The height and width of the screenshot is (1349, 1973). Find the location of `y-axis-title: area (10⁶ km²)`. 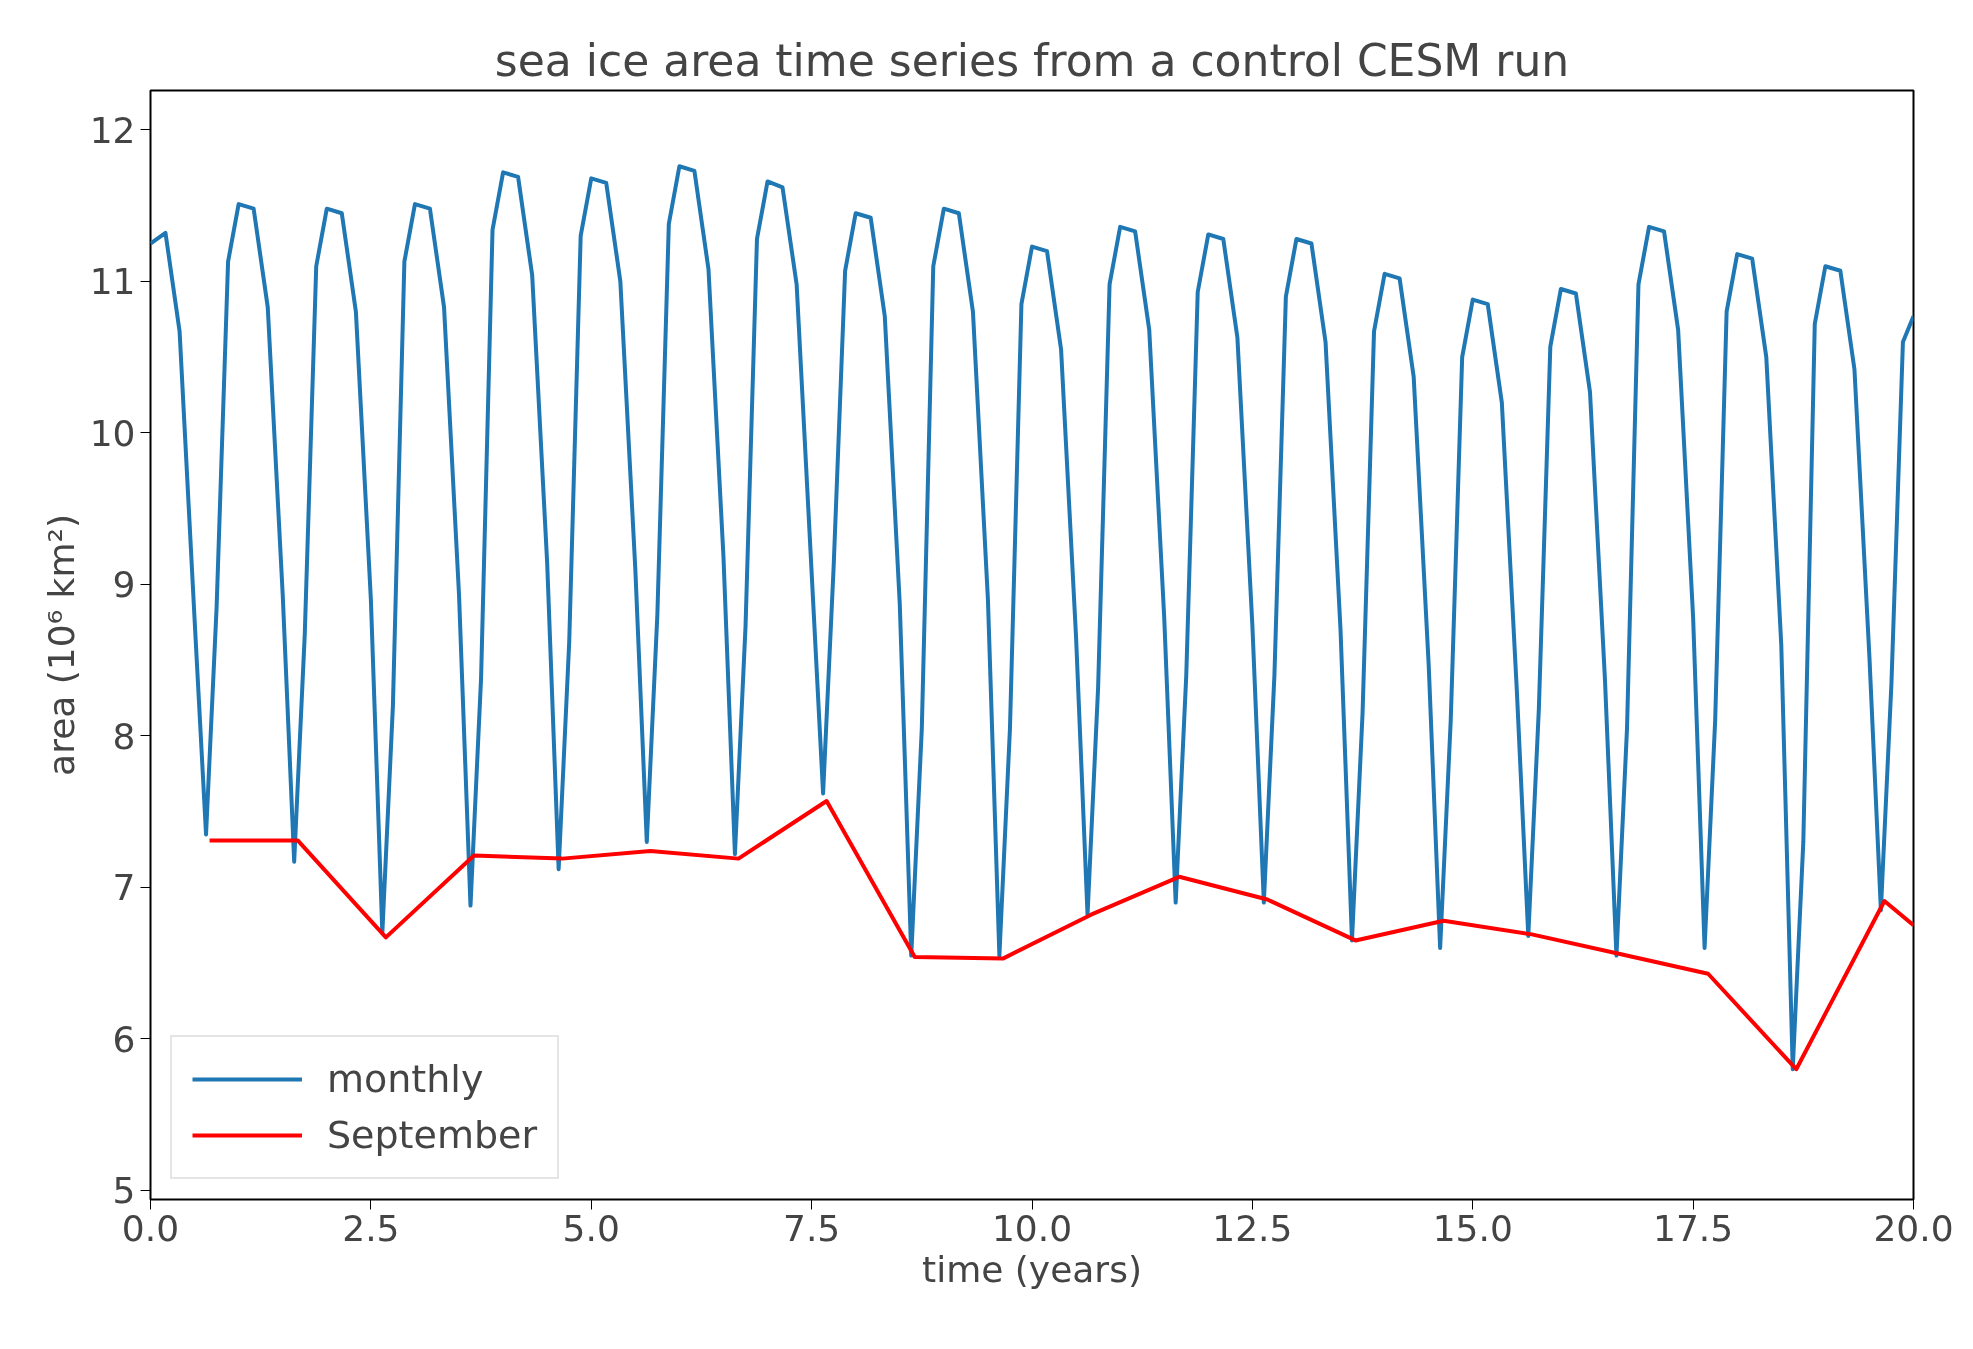

y-axis-title: area (10⁶ km²) is located at coordinates (61, 645).